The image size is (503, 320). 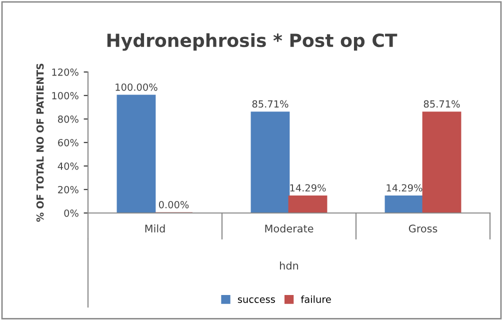 What do you see at coordinates (315, 299) in the screenshot?
I see `legend-label: failure` at bounding box center [315, 299].